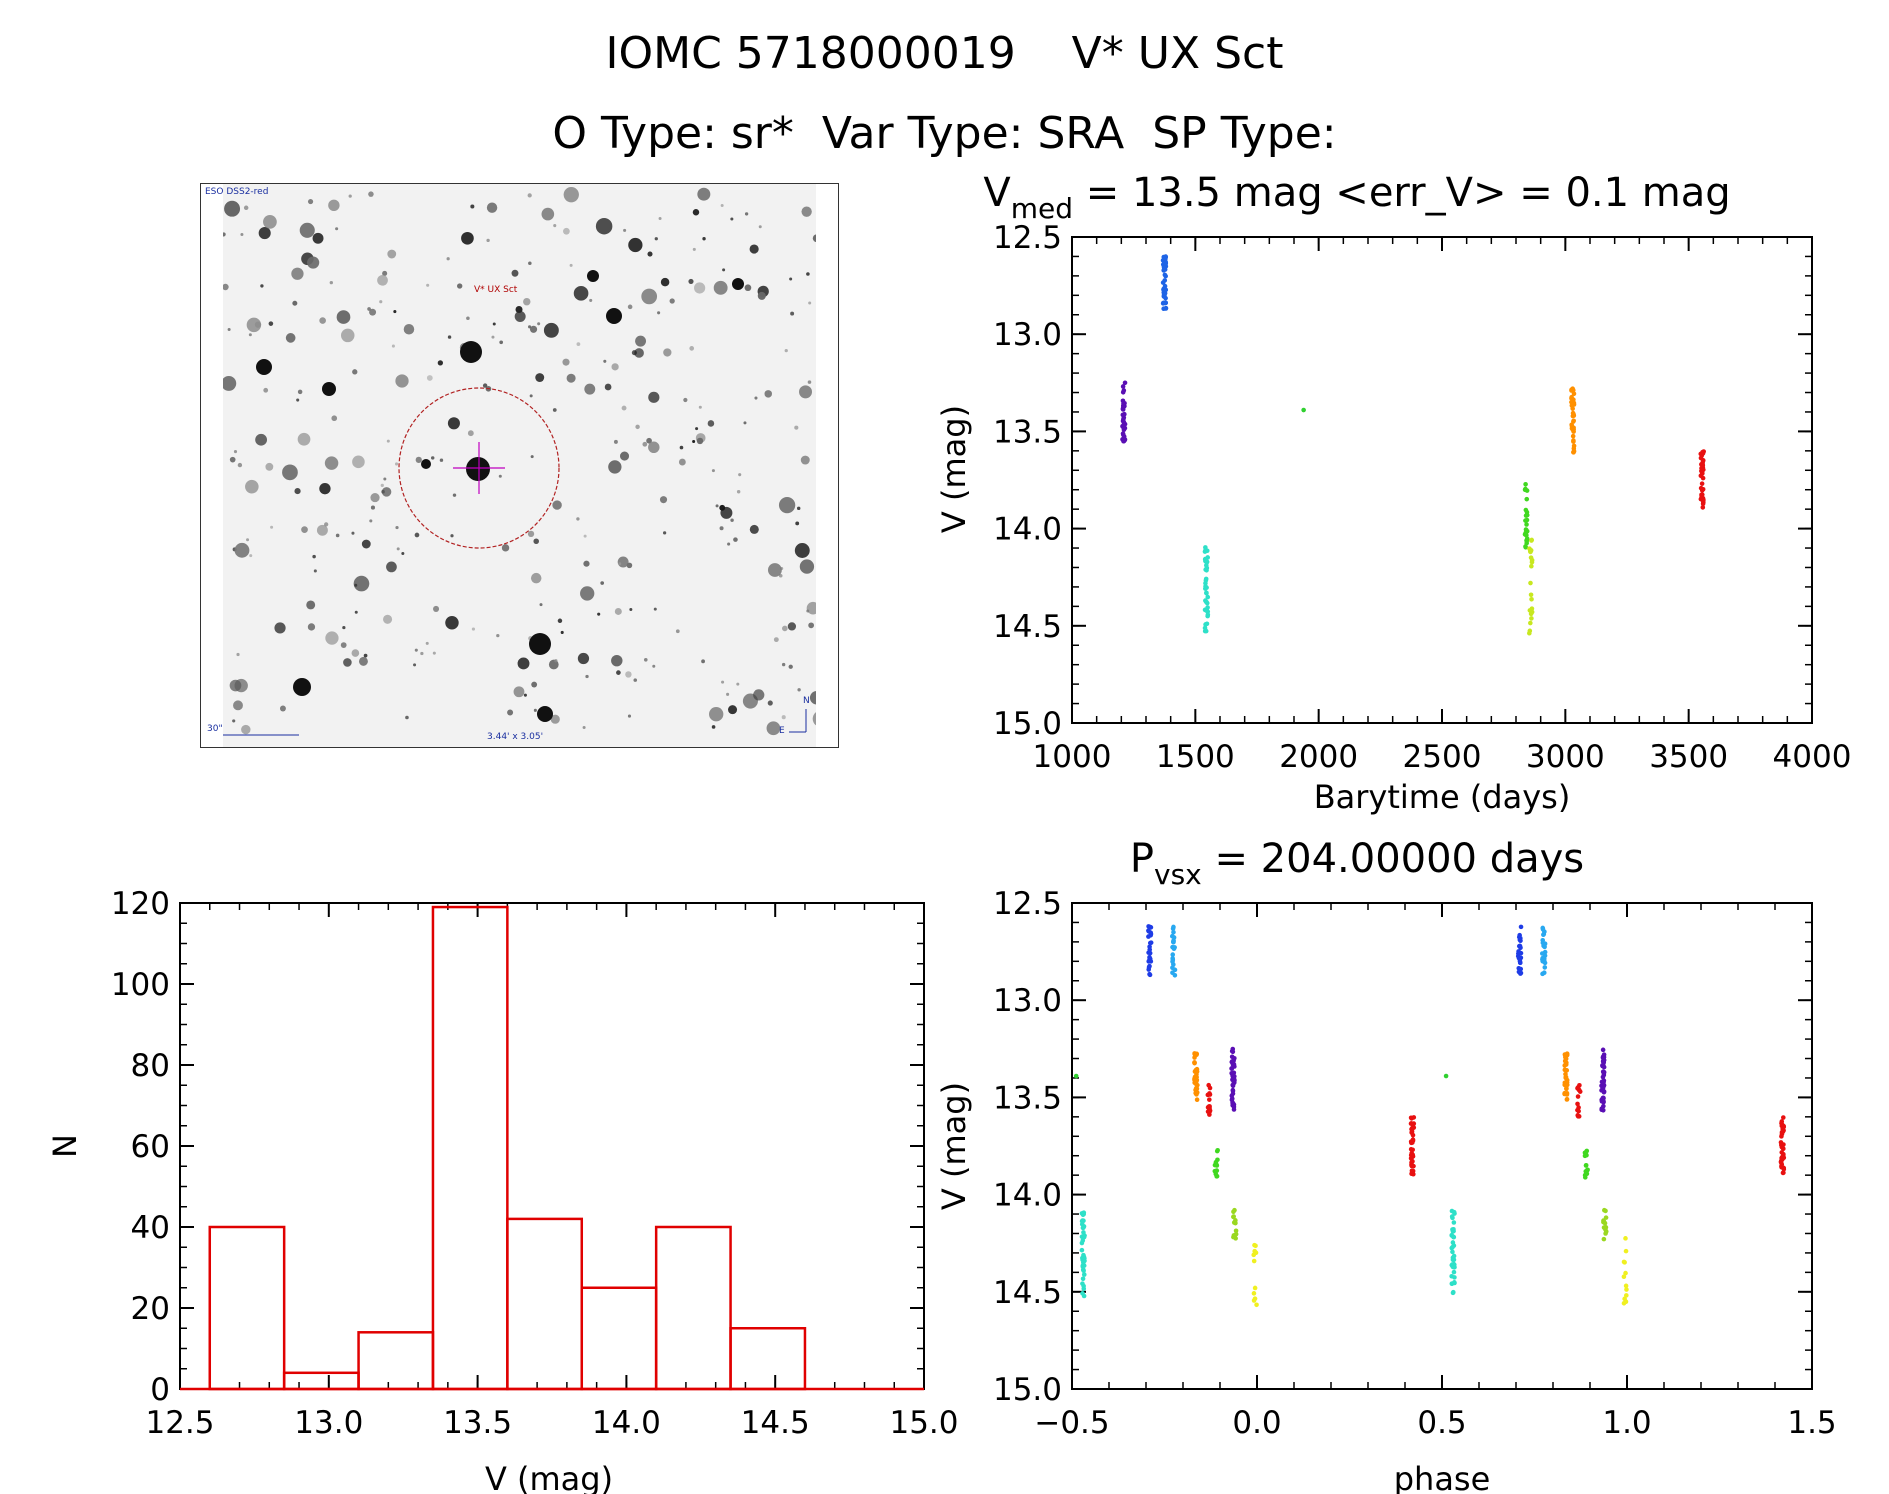 Image resolution: width=1889 pixels, height=1494 pixels. Describe the element at coordinates (1811, 1423) in the screenshot. I see `phased-xtick-label: 1.5` at that location.